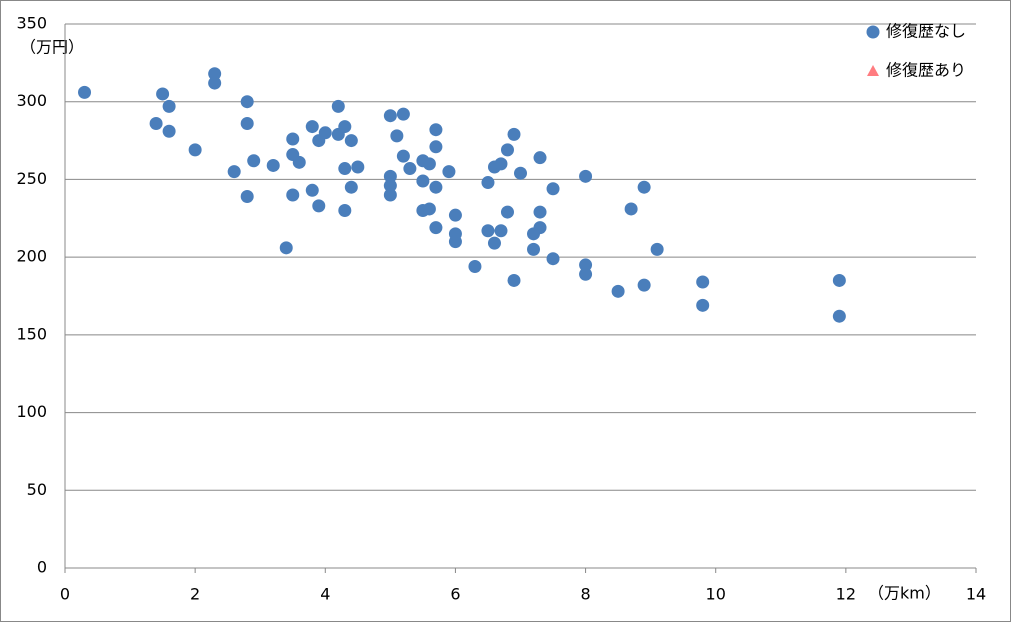 The image size is (1011, 622). Describe the element at coordinates (31, 333) in the screenshot. I see `y-tick-label: 150` at that location.